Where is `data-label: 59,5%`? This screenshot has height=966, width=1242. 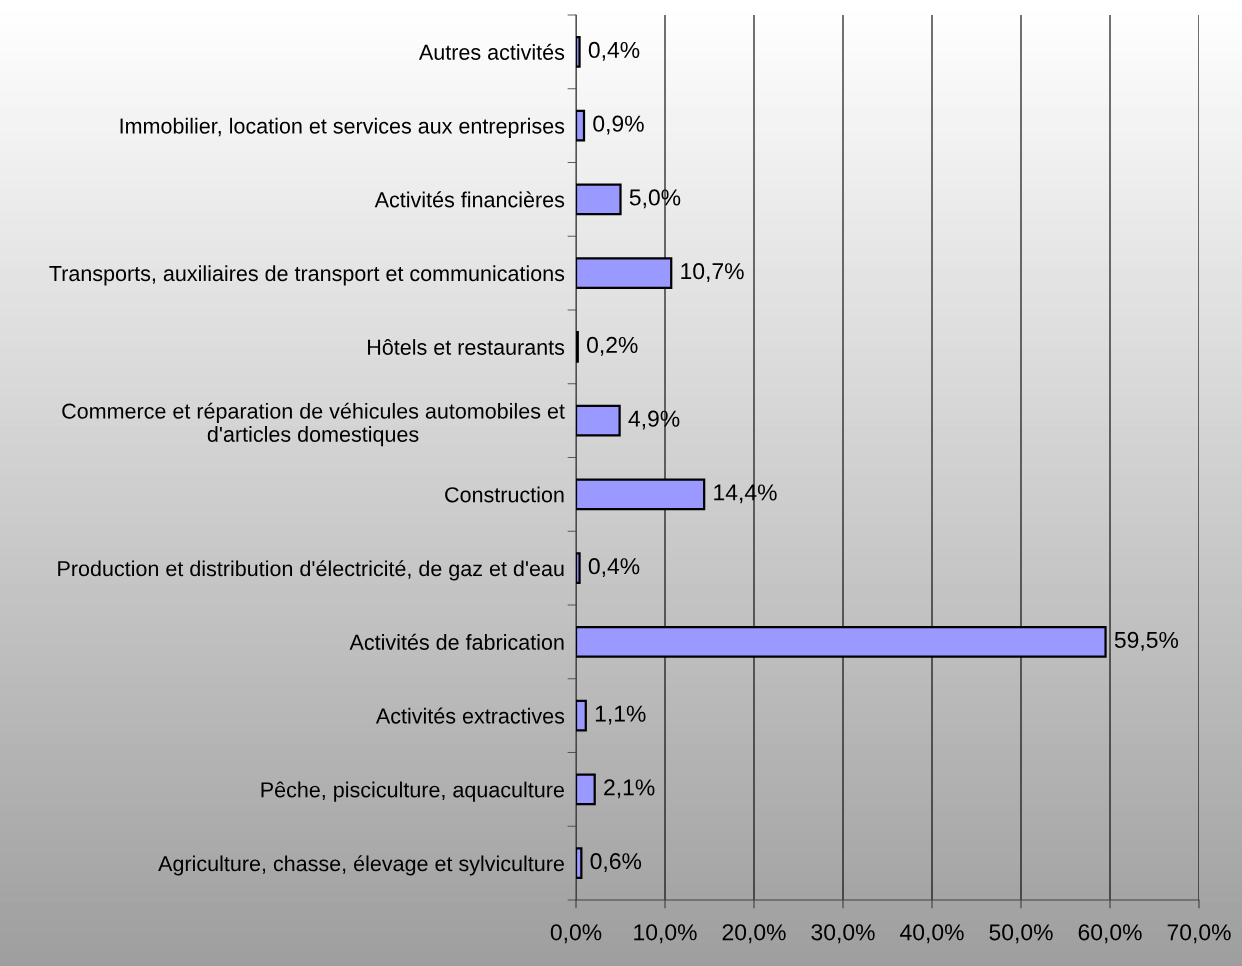 data-label: 59,5% is located at coordinates (1146, 641).